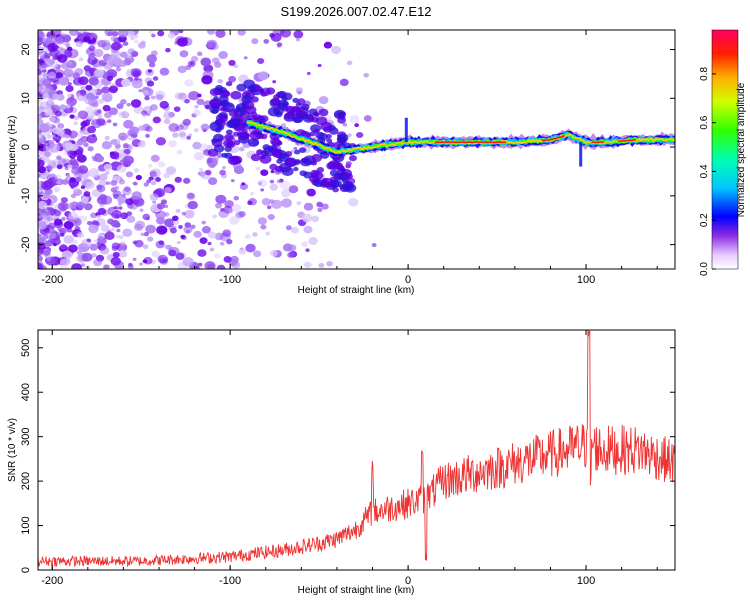  Describe the element at coordinates (26, 49) in the screenshot. I see `spectrogram-ytick-label: 20` at that location.